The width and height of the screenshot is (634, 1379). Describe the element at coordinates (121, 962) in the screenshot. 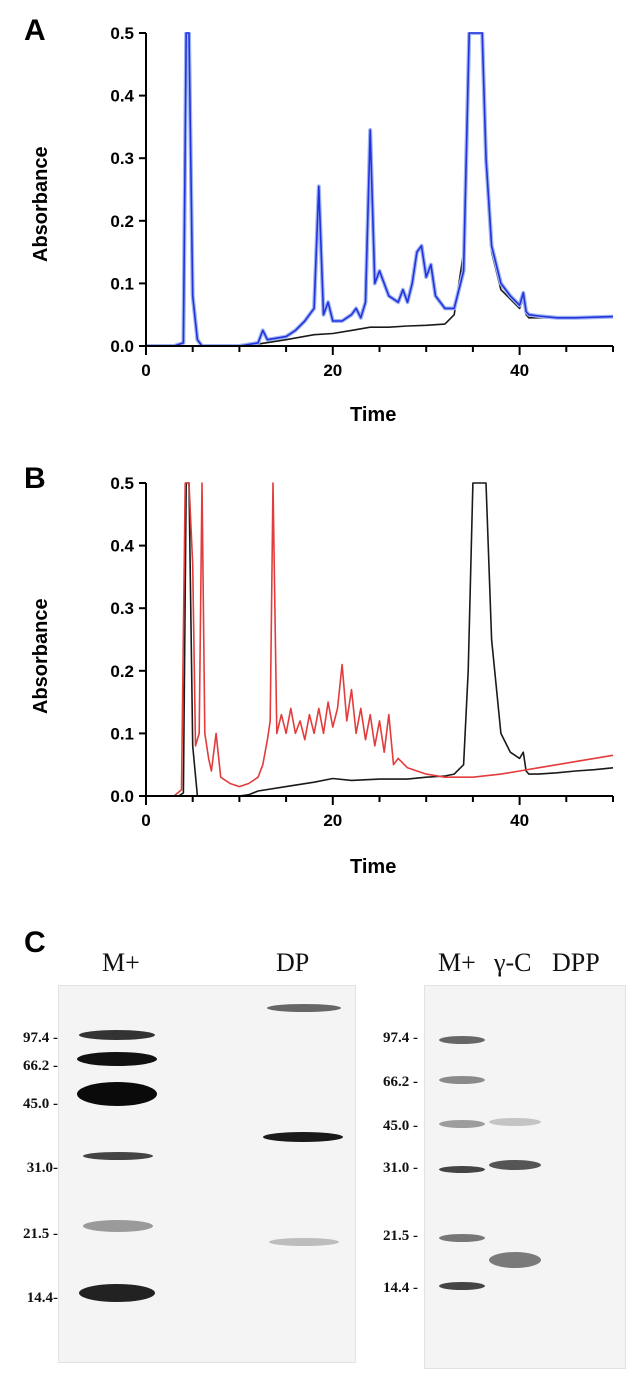

I see `gel-left-lane-m: M+` at that location.